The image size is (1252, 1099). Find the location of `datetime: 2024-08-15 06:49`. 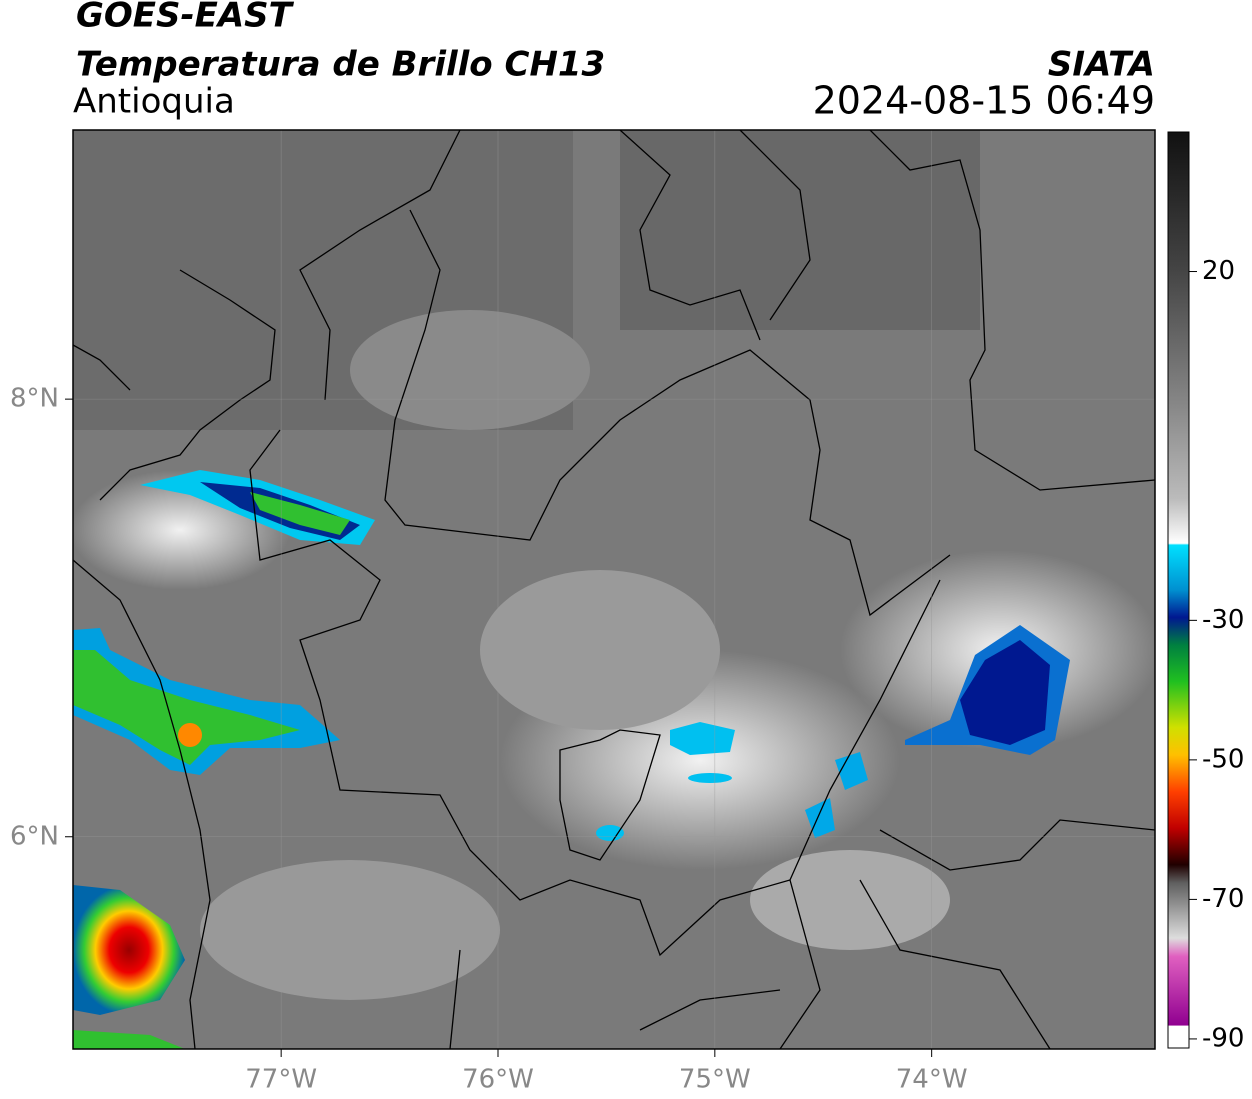

datetime: 2024-08-15 06:49 is located at coordinates (984, 101).